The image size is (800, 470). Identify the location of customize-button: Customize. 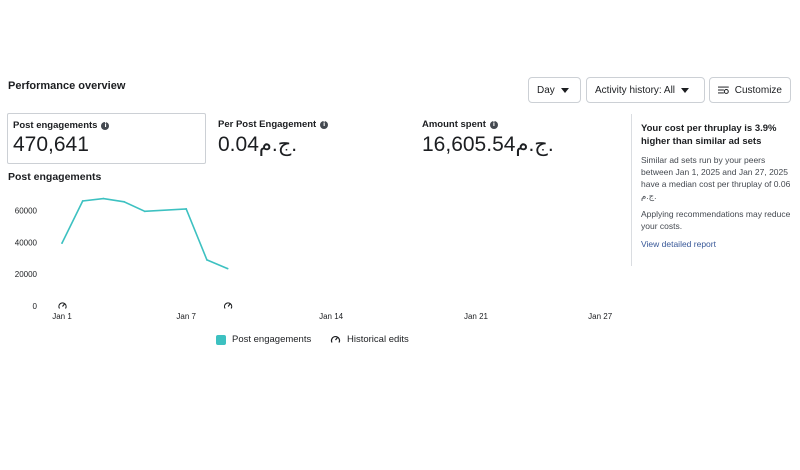
(750, 90).